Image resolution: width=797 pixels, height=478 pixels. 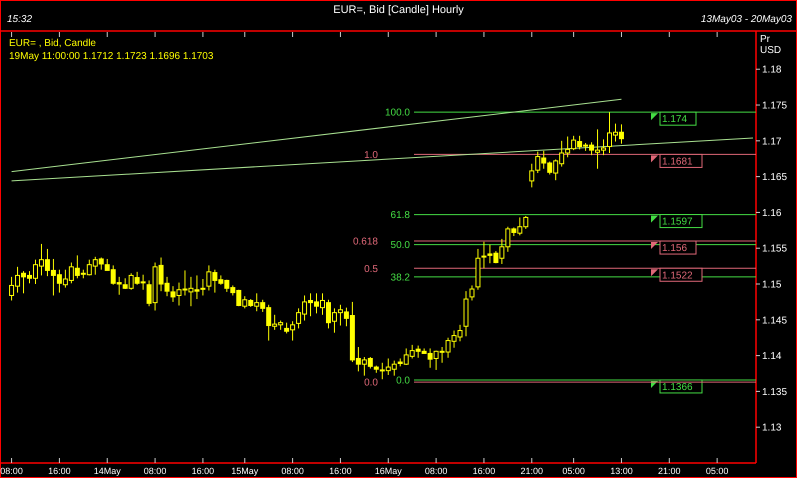 What do you see at coordinates (52, 43) in the screenshot?
I see `annotation: EUR= , Bid, Candle` at bounding box center [52, 43].